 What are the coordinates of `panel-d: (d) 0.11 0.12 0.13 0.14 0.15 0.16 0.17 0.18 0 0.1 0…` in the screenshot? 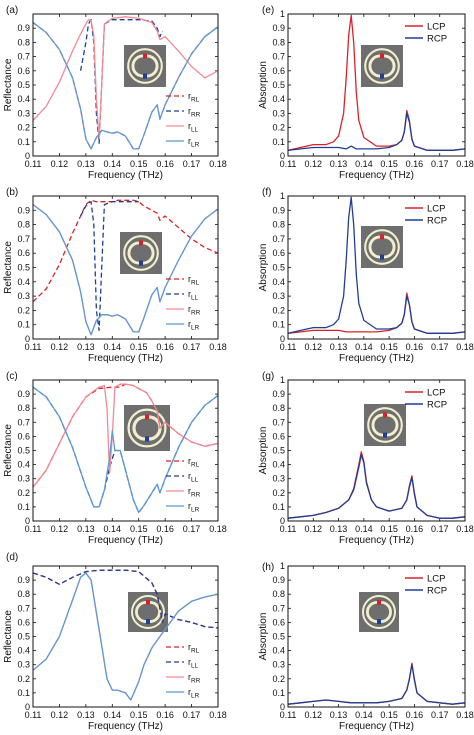 It's located at (115, 642).